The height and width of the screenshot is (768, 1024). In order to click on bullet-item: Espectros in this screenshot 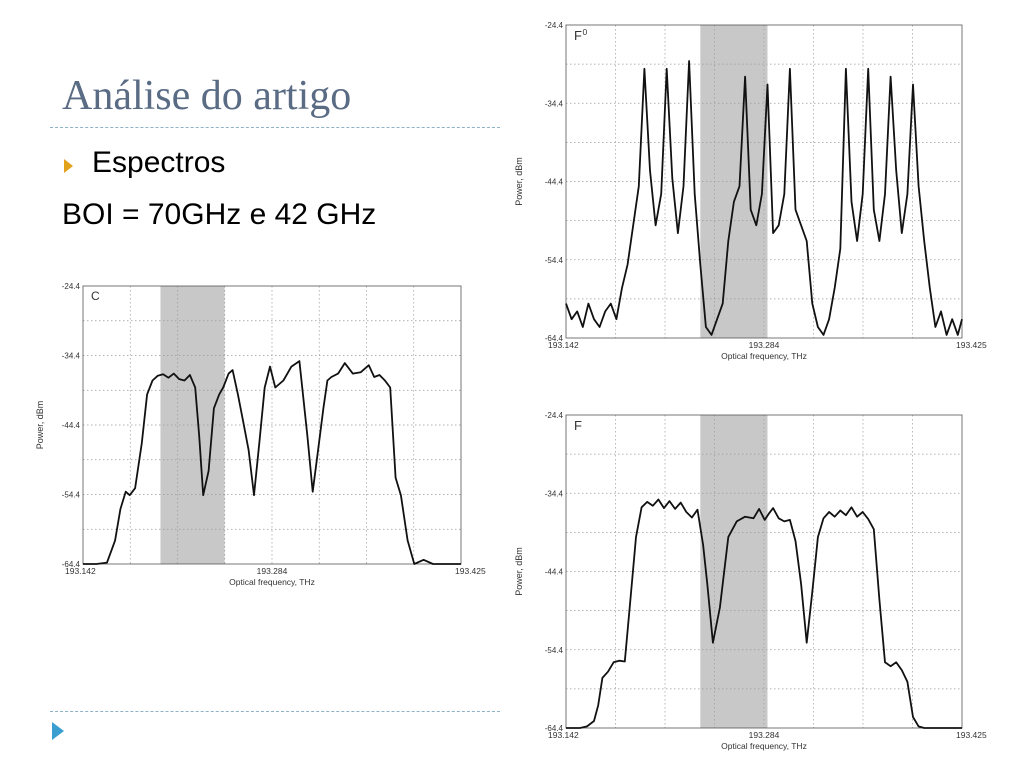, I will do `click(159, 162)`.